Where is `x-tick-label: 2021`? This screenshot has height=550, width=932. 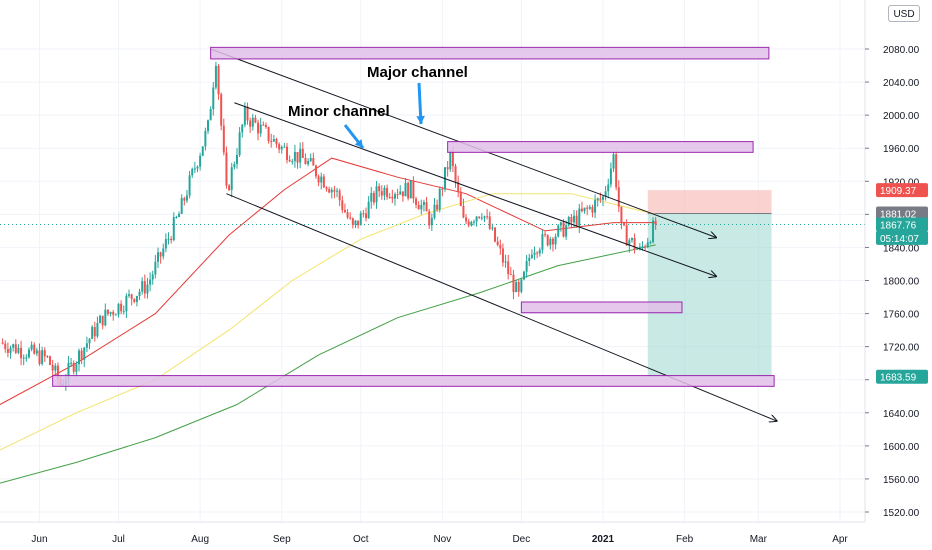 x-tick-label: 2021 is located at coordinates (603, 539).